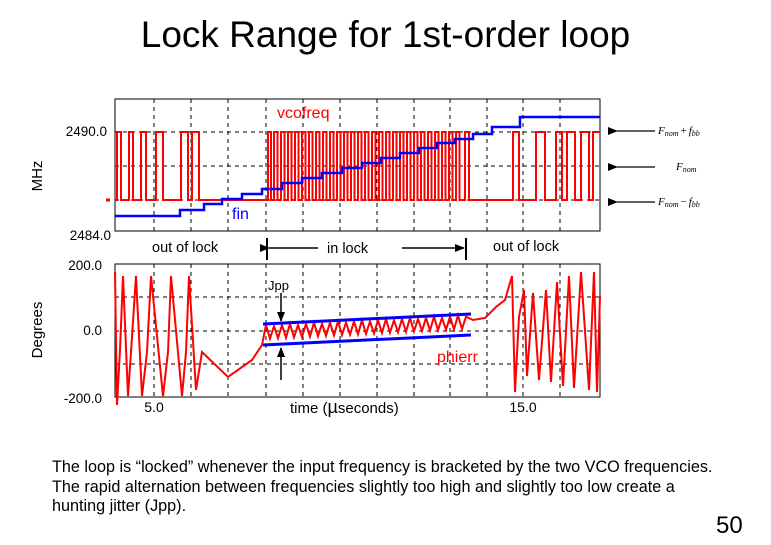 This screenshot has width=771, height=545. Describe the element at coordinates (37, 176) in the screenshot. I see `top-ylabel: MHz` at that location.